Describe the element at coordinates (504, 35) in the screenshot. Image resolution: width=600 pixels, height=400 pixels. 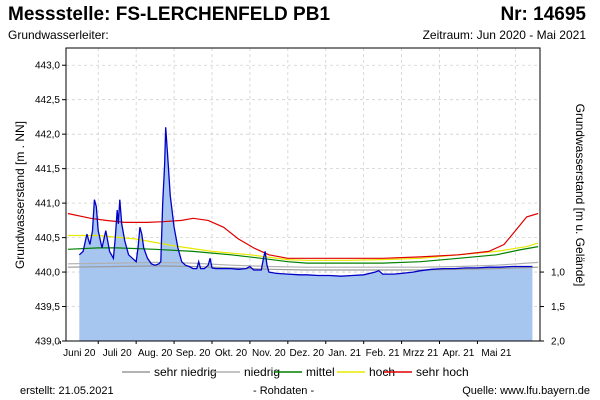
I see `period-label: Zeitraum: Jun 2020 - Mai 2021` at that location.